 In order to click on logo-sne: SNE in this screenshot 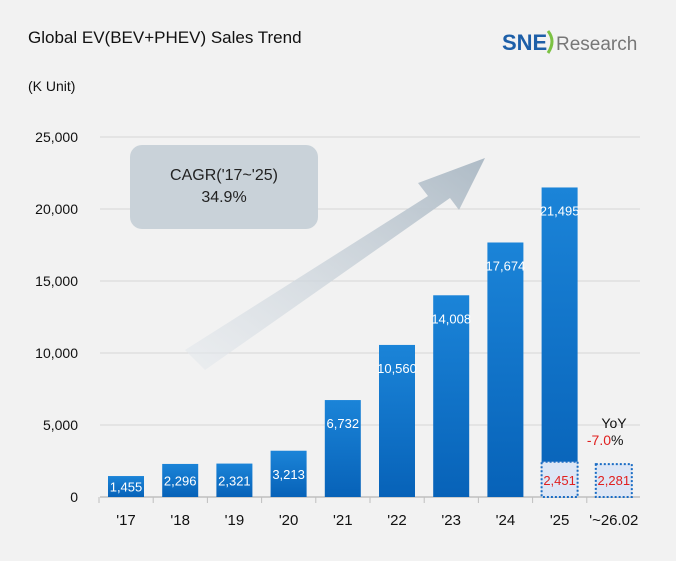, I will do `click(524, 42)`.